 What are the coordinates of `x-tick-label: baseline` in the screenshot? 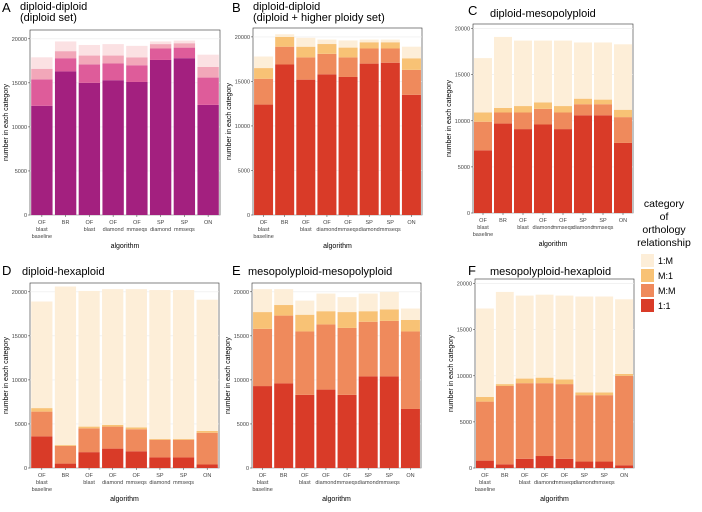 It's located at (485, 490).